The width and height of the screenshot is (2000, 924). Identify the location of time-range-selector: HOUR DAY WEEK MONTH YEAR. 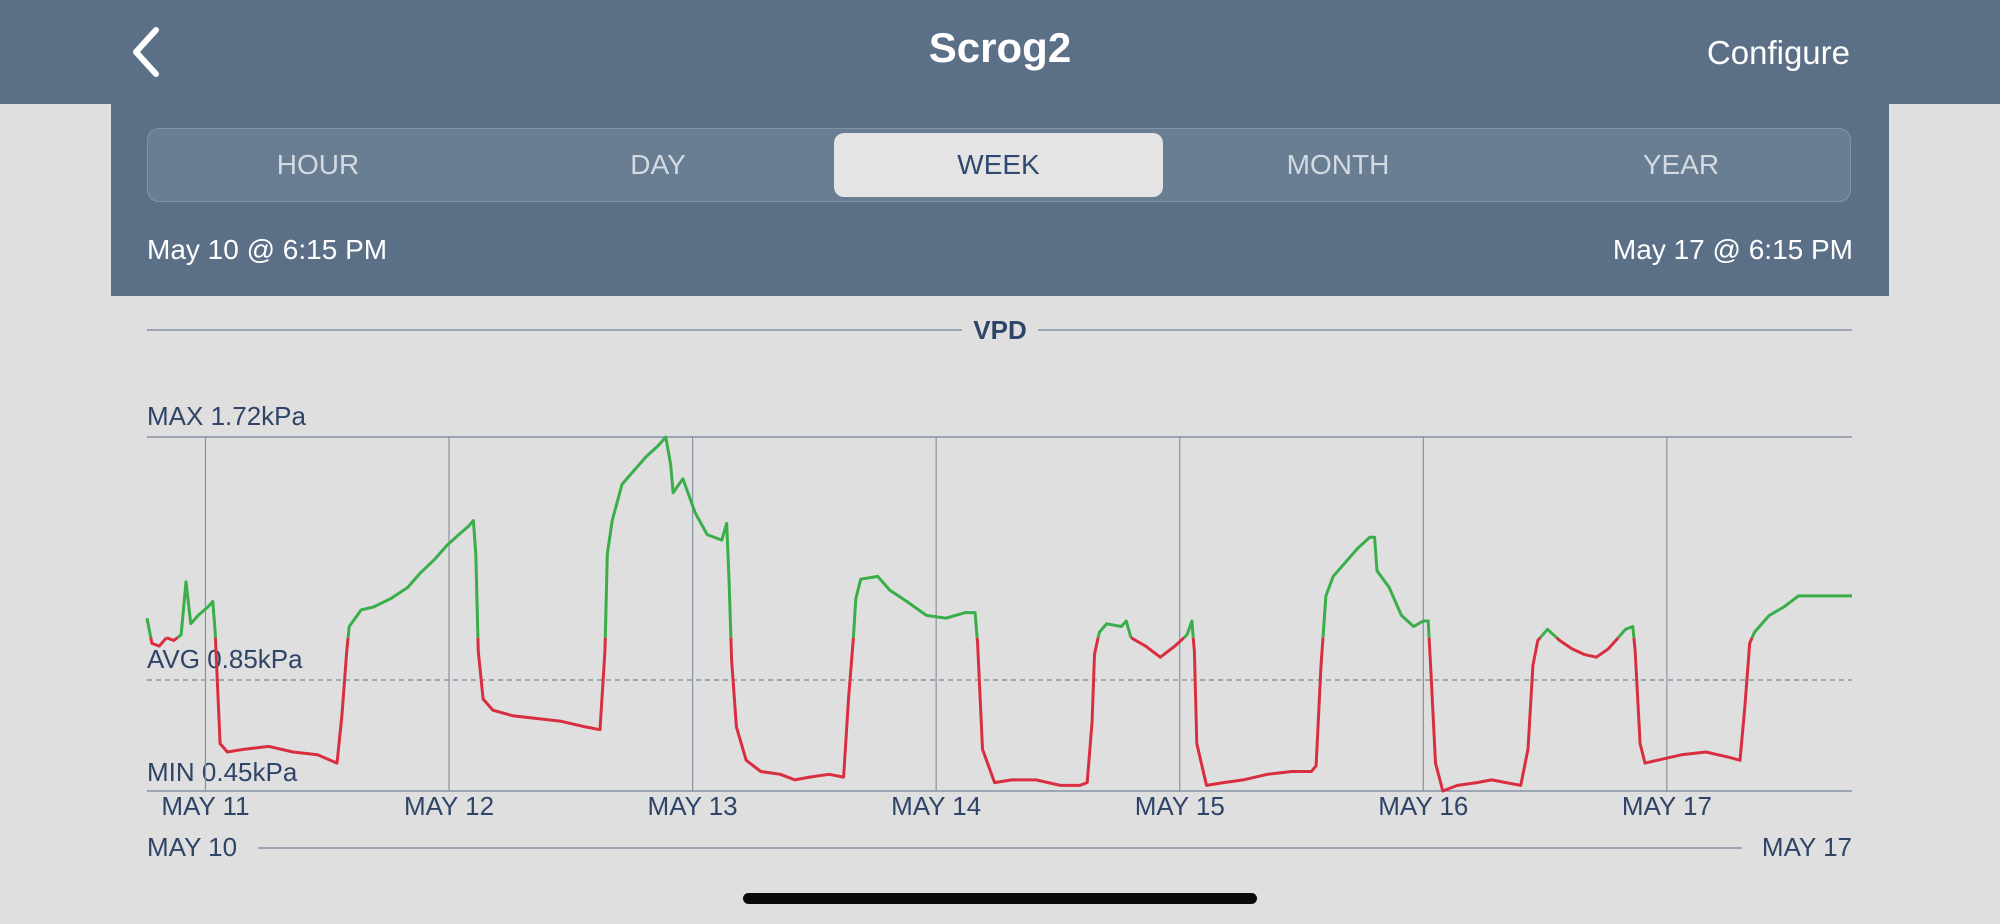
(999, 165).